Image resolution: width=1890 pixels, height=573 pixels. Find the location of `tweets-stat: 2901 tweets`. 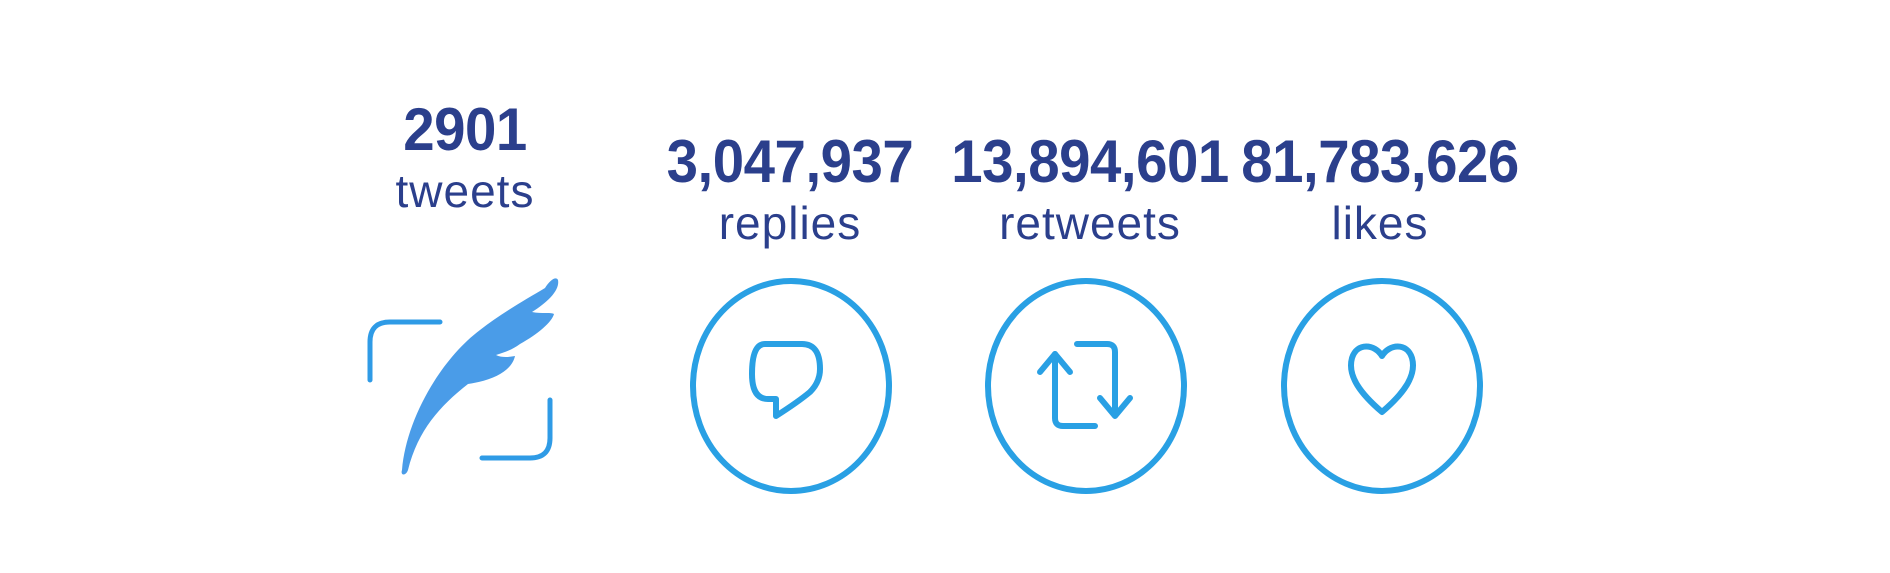

tweets-stat: 2901 tweets is located at coordinates (465, 156).